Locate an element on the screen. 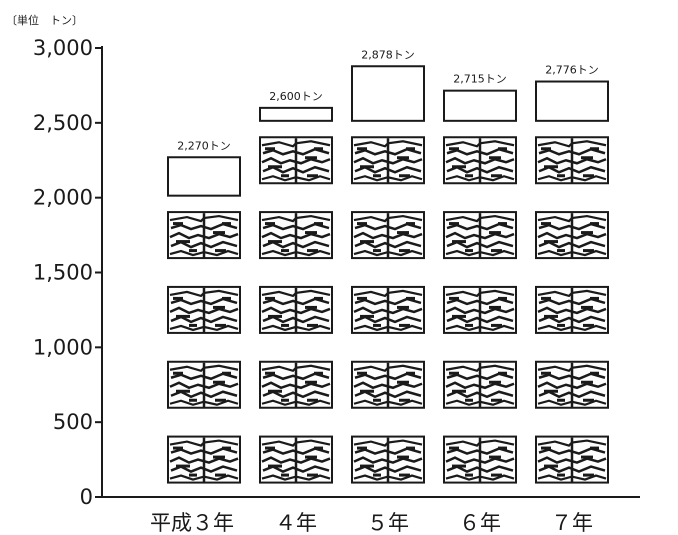  x-tick-label: ６年 is located at coordinates (480, 523).